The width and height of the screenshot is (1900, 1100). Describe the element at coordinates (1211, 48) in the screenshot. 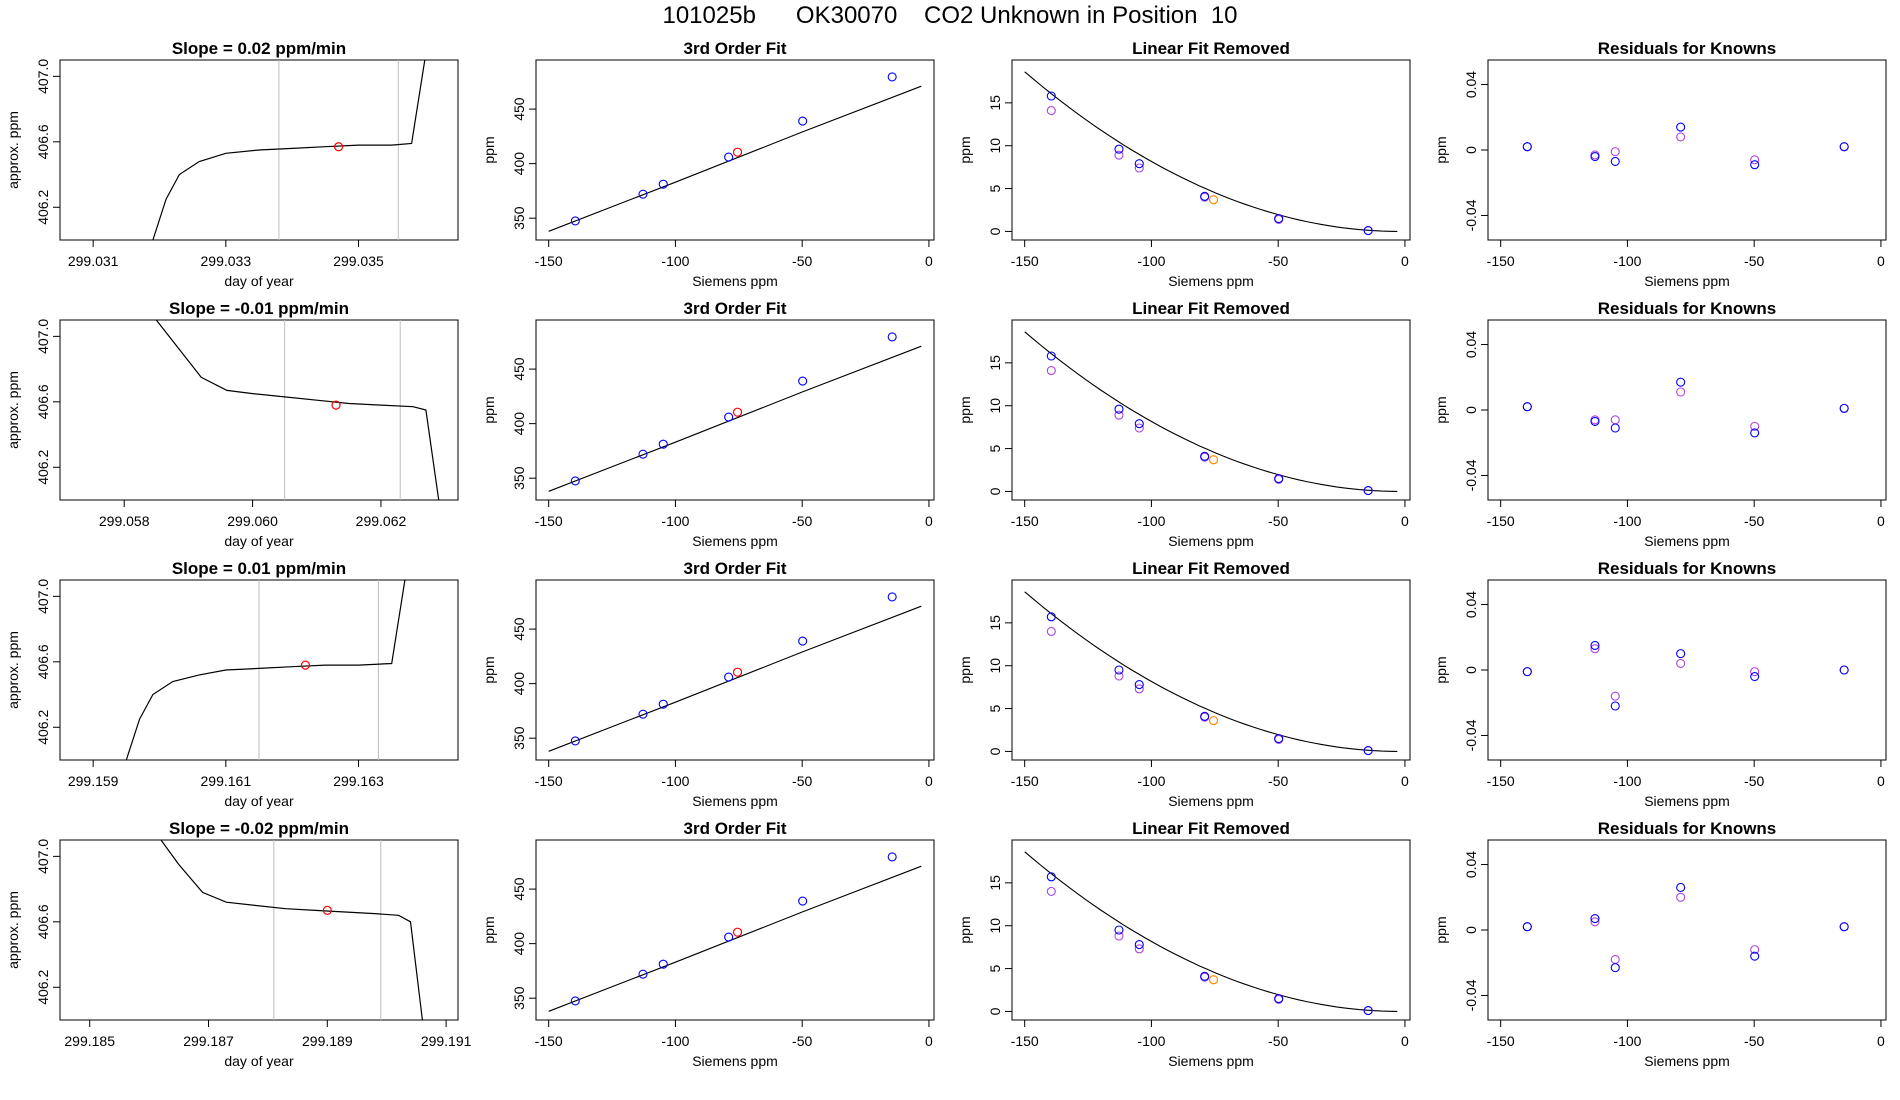

I see `panel-9-title: Linear Fit Removed` at that location.